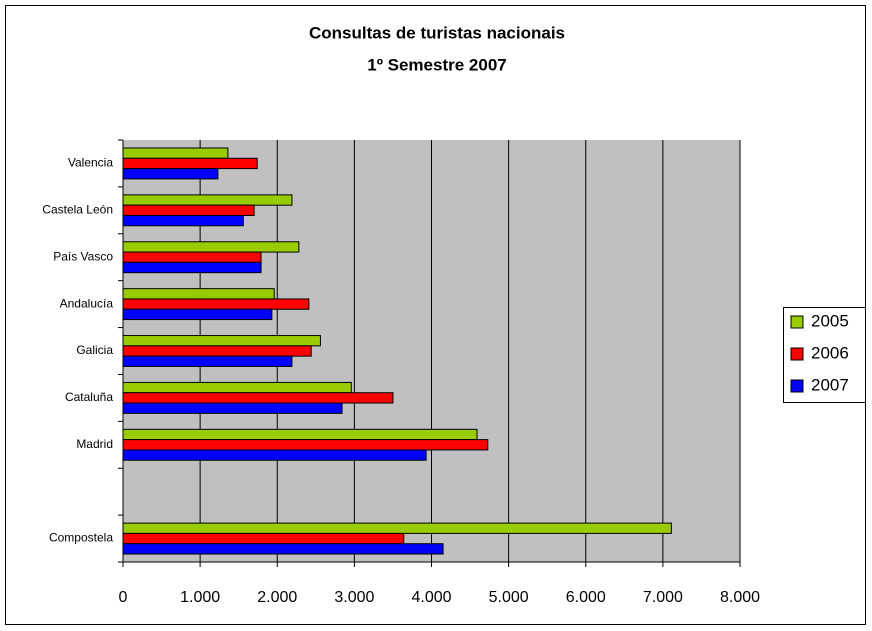 This screenshot has width=872, height=631. What do you see at coordinates (94, 444) in the screenshot?
I see `y-tick-label: Madrid` at bounding box center [94, 444].